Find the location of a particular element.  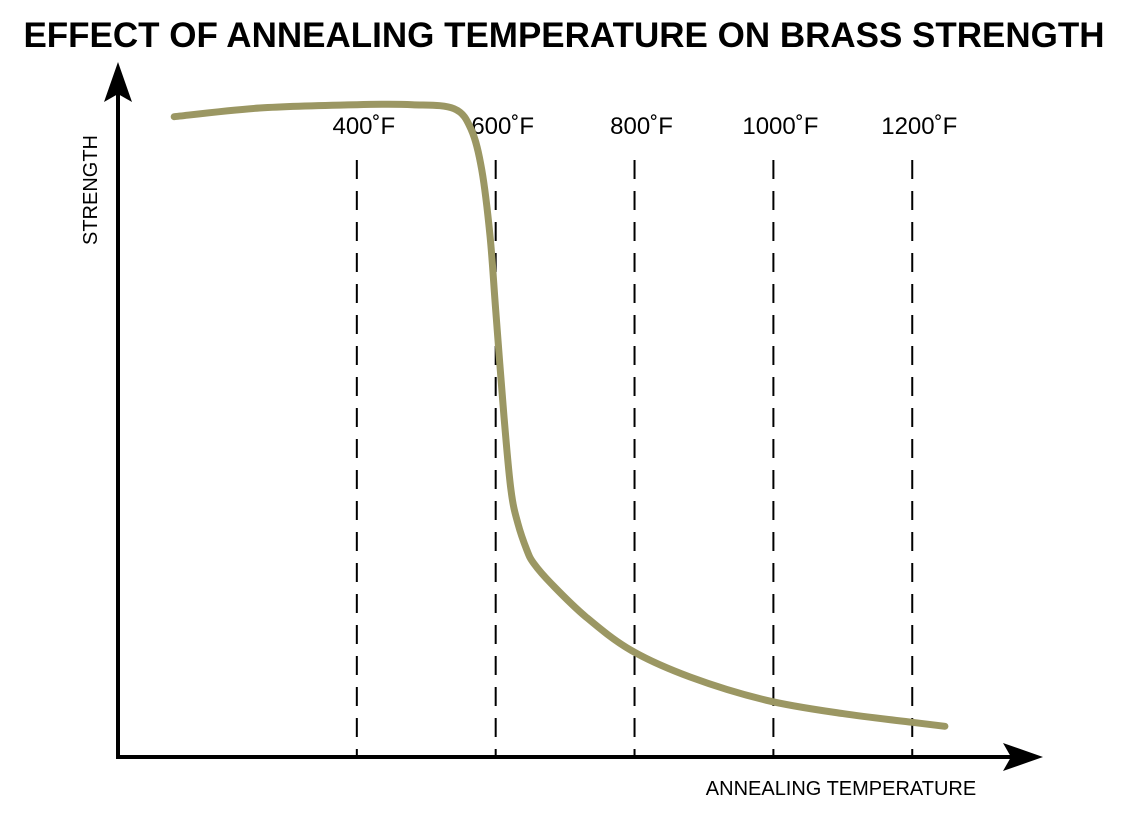

x-tick-label-1200: 1200˚F is located at coordinates (919, 126).